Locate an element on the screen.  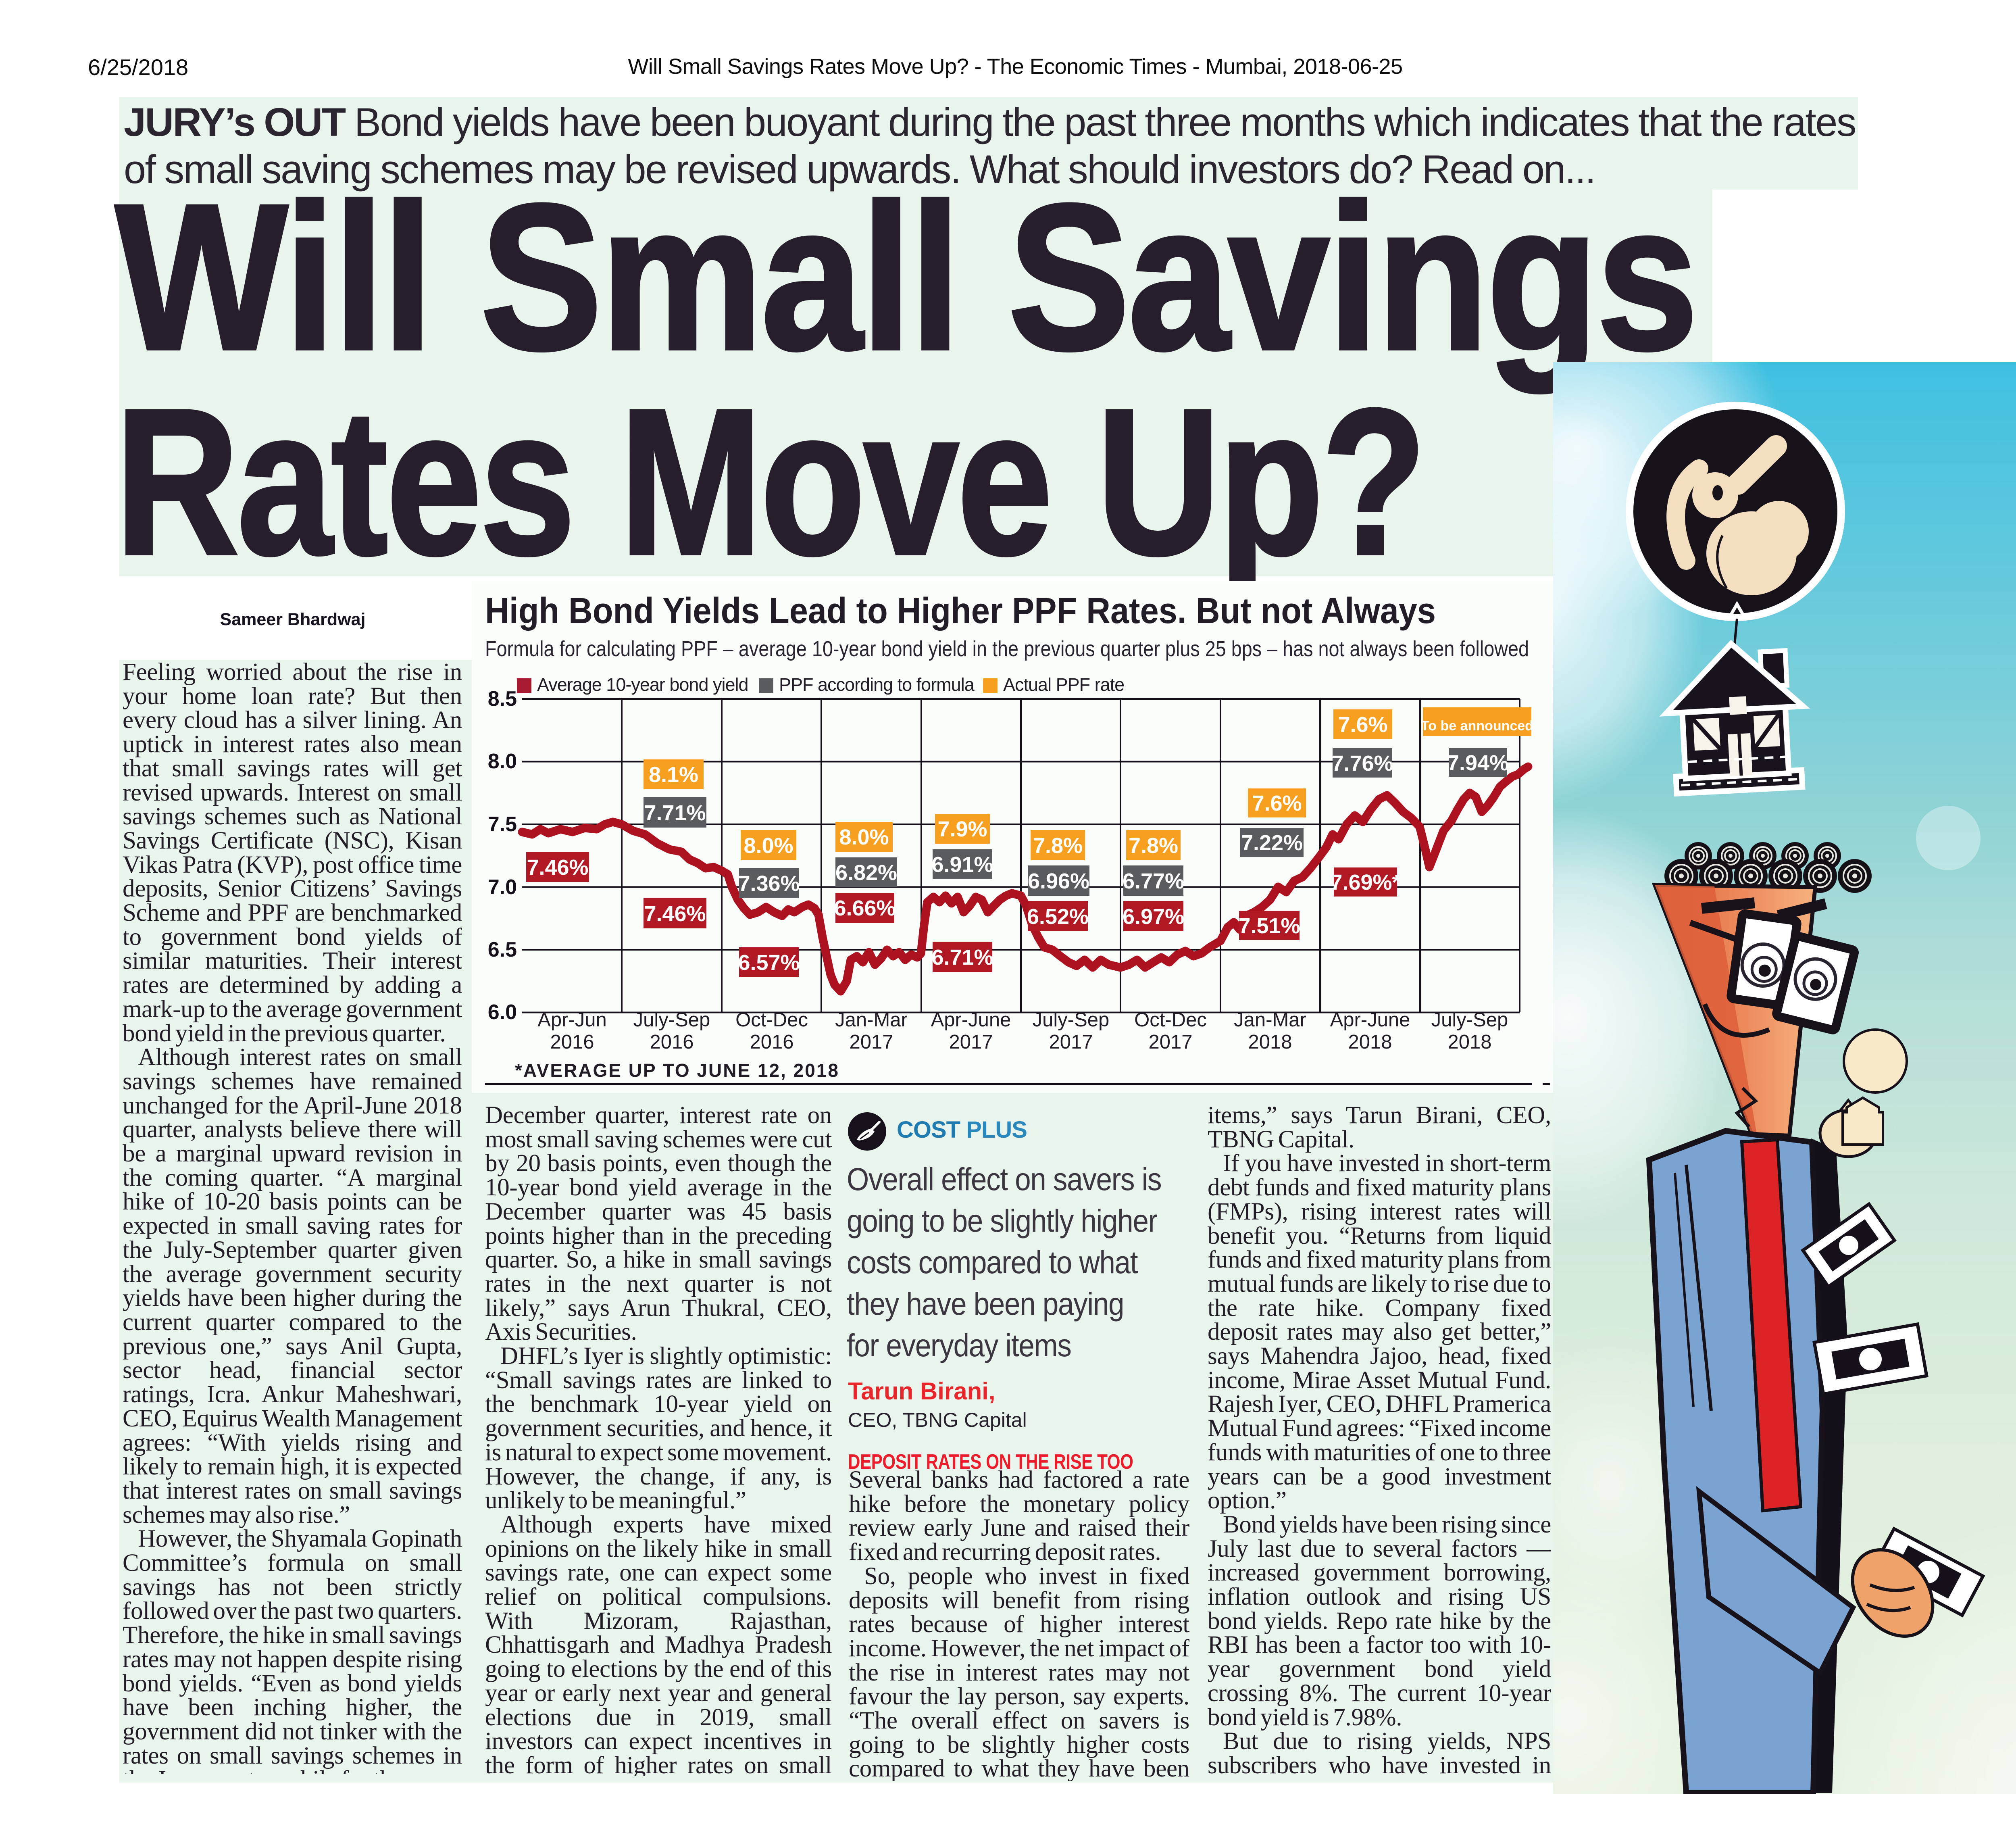
svg-text: Actual PPF rate is located at coordinates (1063, 684).